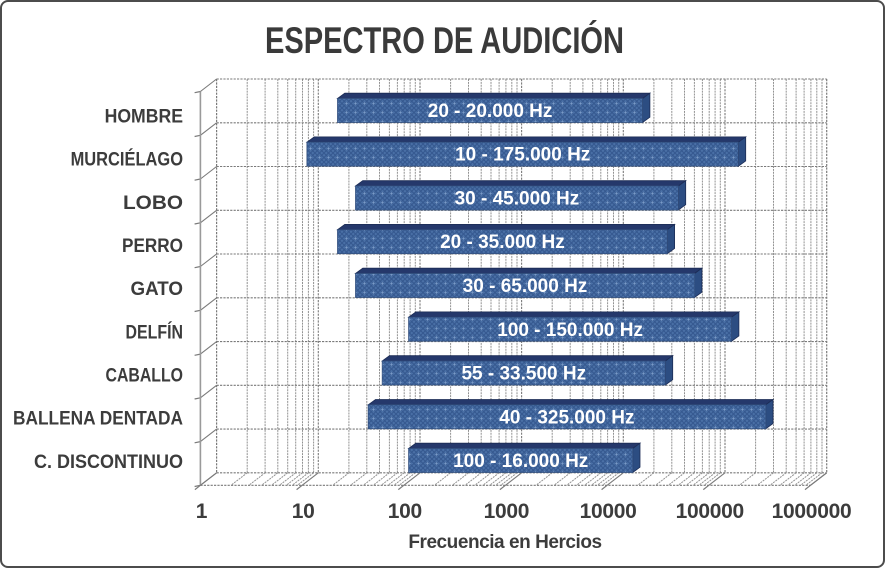  I want to click on svg-text: 1000, so click(507, 511).